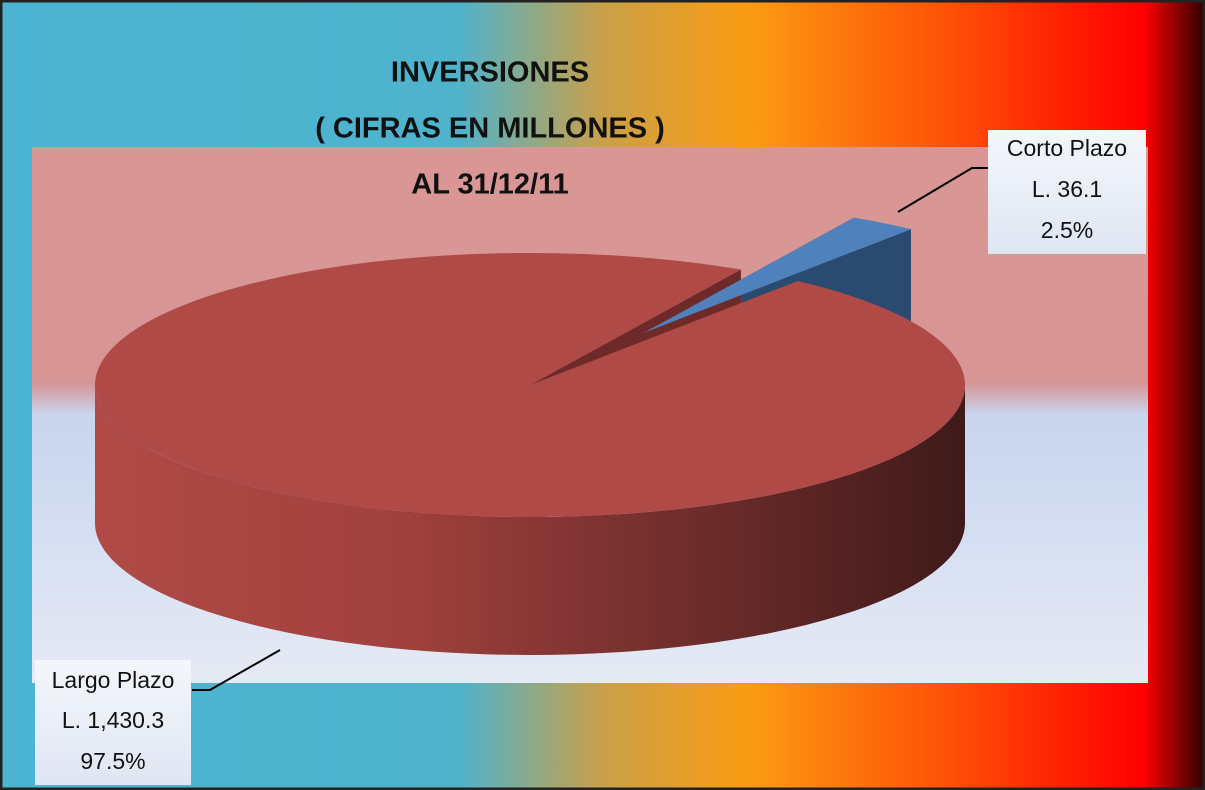  What do you see at coordinates (490, 129) in the screenshot?
I see `chart-title: ( CIFRAS EN MILLONES )` at bounding box center [490, 129].